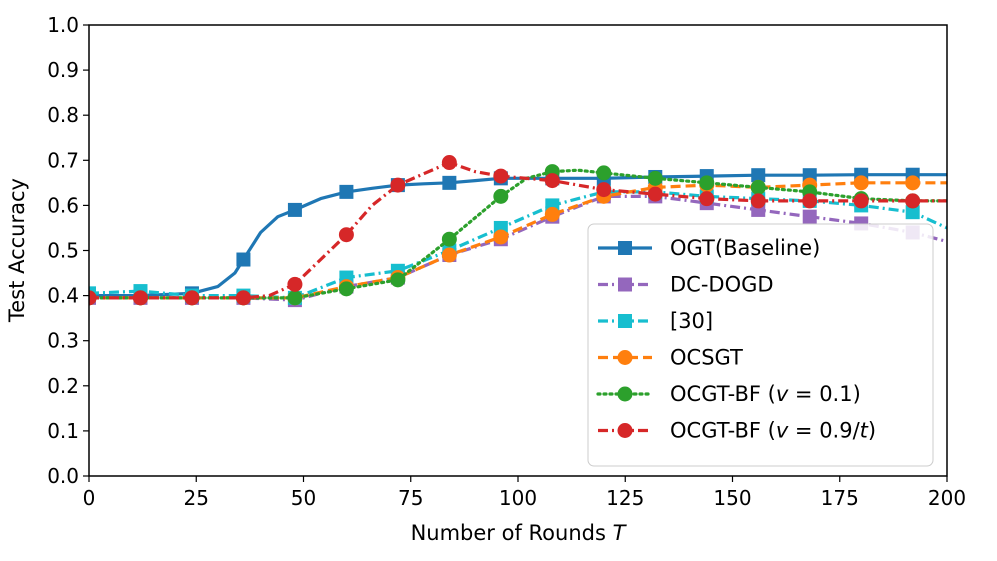 The width and height of the screenshot is (997, 561). I want to click on y-tick-label: 1.0, so click(63, 25).